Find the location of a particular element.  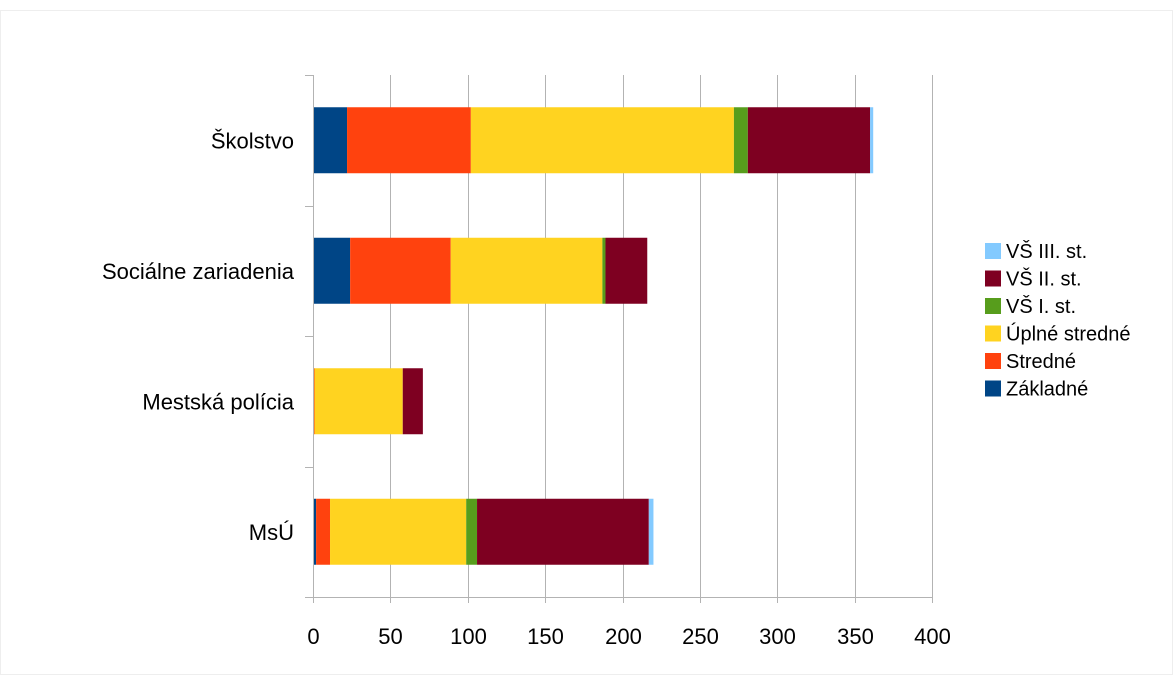

legend-label: VŠ I. st. is located at coordinates (1041, 306).